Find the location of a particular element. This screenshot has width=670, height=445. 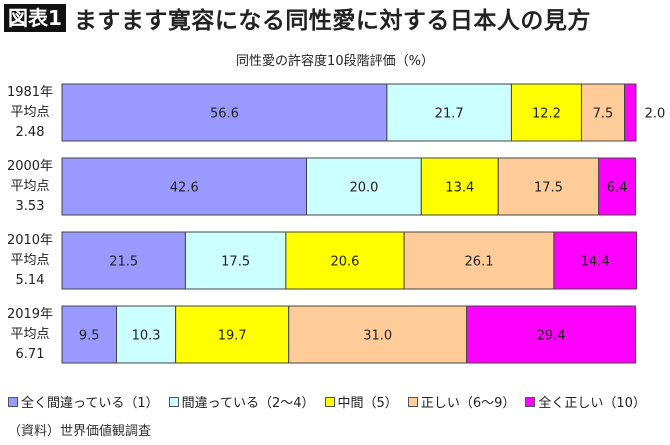

data-label: 19.7 is located at coordinates (232, 336).